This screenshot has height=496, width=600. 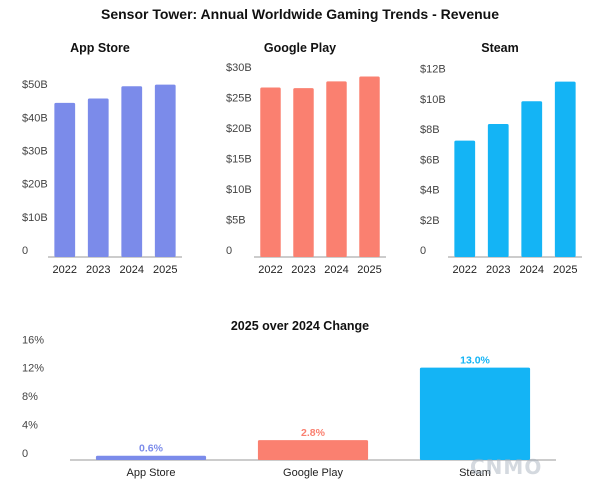 I want to click on data-label: 2.8%, so click(x=313, y=433).